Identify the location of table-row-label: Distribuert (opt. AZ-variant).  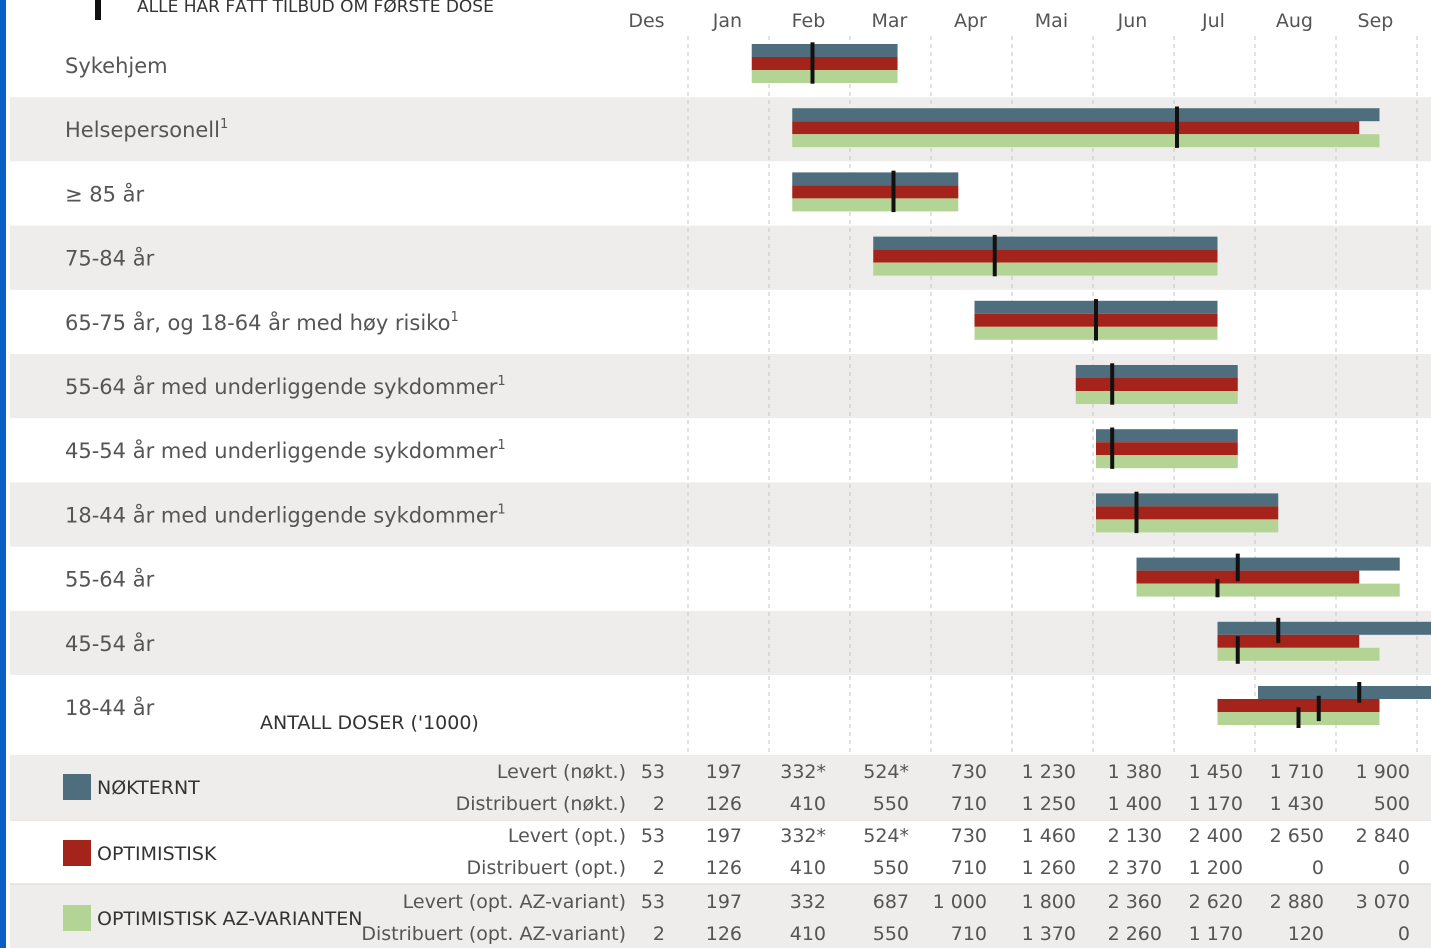
(493, 934).